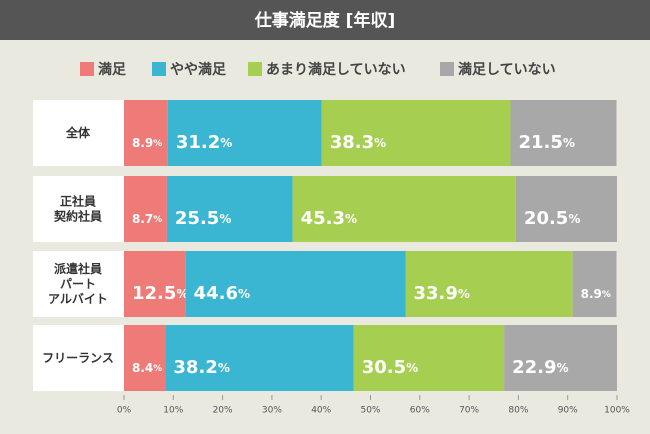 This screenshot has width=650, height=434. I want to click on title-bar, so click(325, 20).